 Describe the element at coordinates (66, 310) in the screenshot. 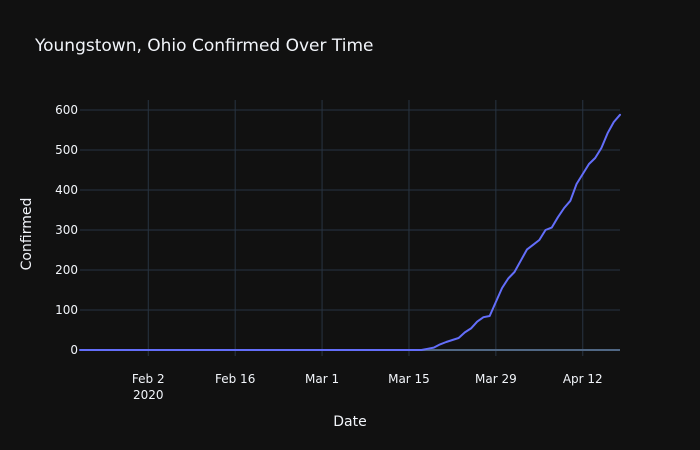

I see `y-tick-label: 100` at that location.